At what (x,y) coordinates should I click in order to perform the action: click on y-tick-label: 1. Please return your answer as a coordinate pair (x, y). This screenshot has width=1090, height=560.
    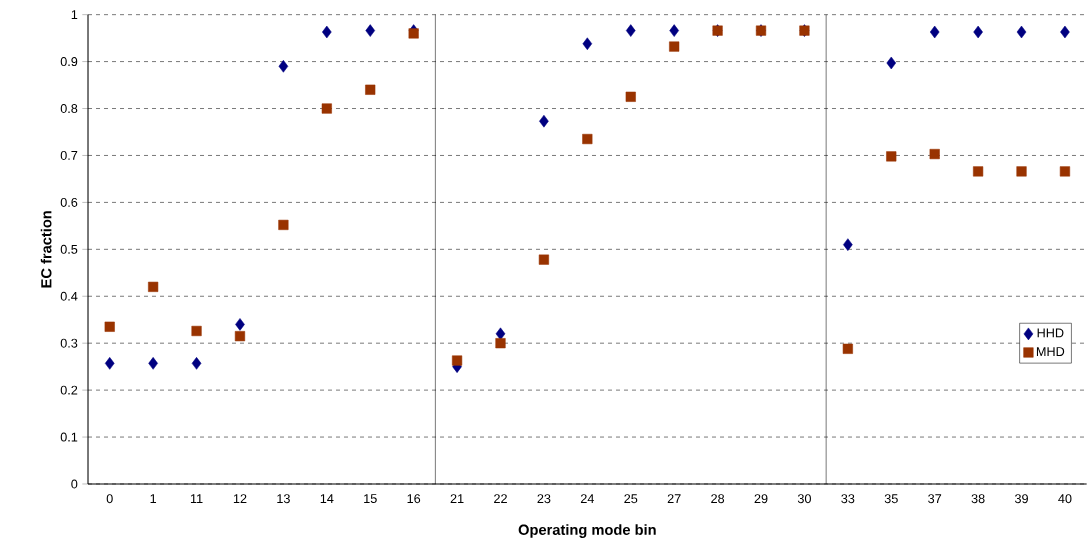
    Looking at the image, I should click on (74, 15).